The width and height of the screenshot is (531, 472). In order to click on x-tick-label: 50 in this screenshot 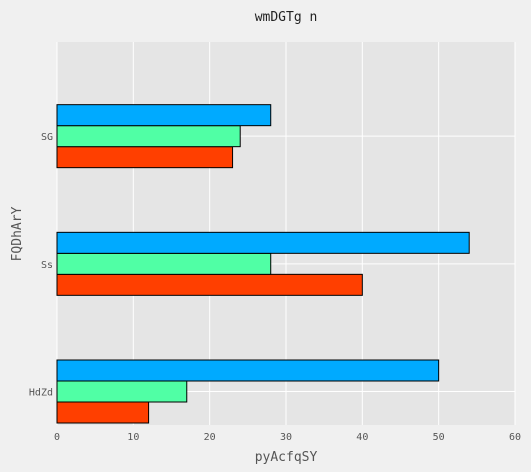, I will do `click(439, 437)`.